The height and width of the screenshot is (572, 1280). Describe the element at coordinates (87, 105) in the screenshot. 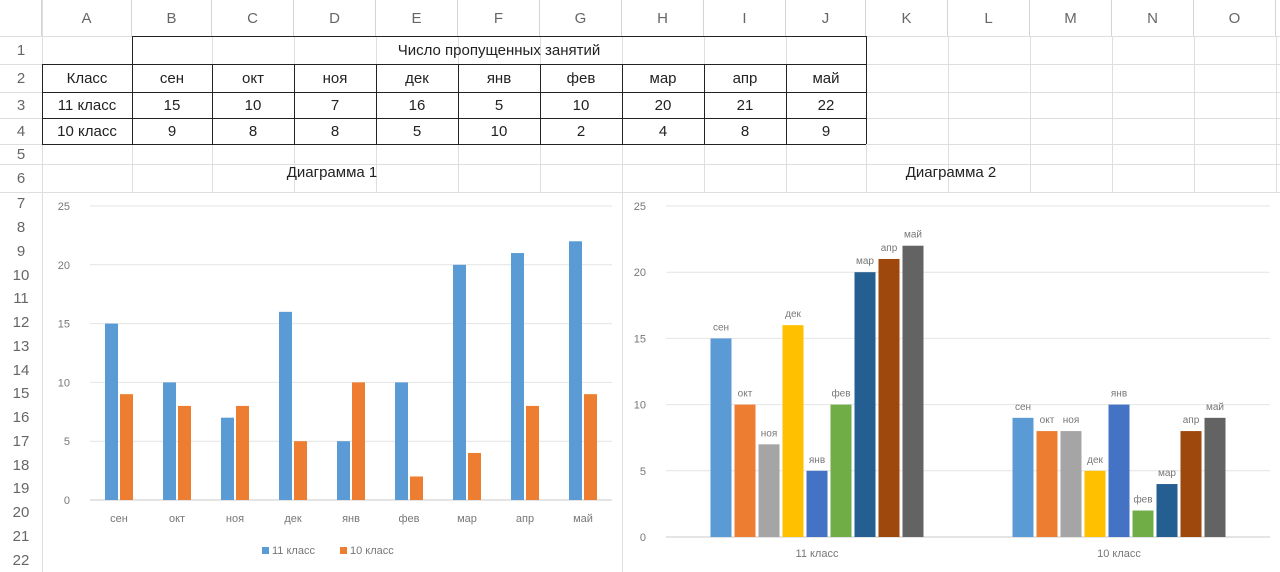

I see `row-label-cell: 11 класс` at that location.